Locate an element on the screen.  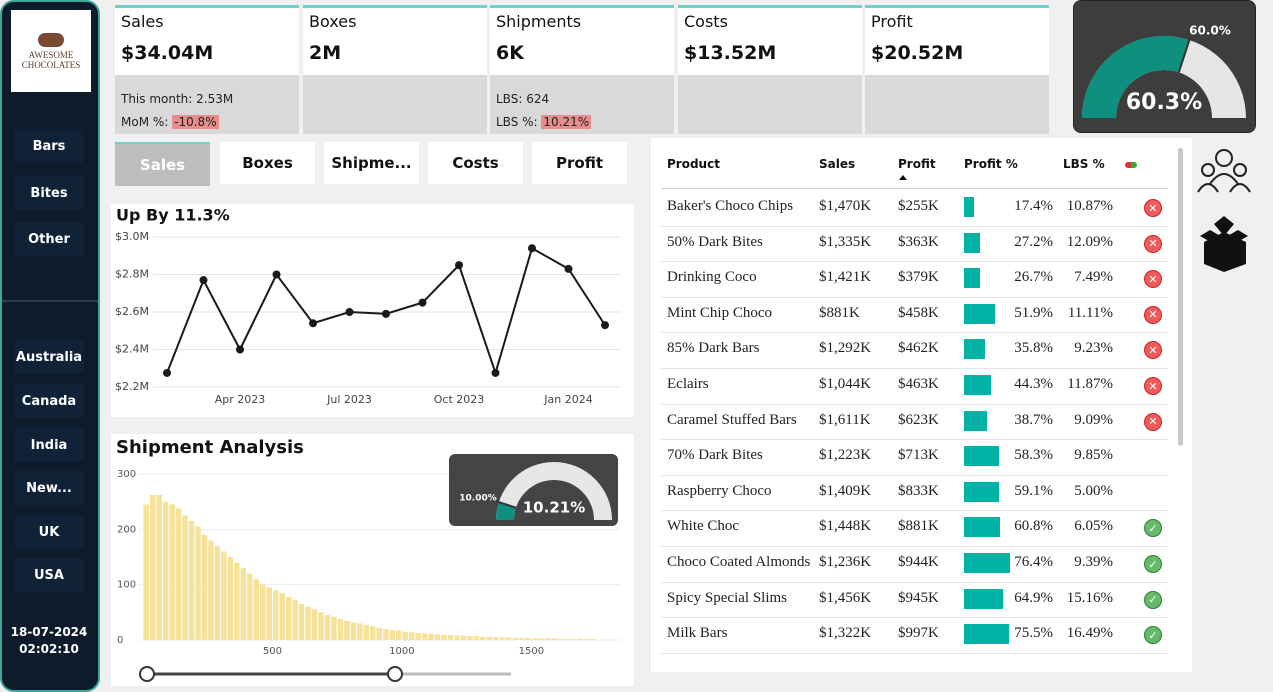
x-tick-label: 1500 is located at coordinates (531, 651).